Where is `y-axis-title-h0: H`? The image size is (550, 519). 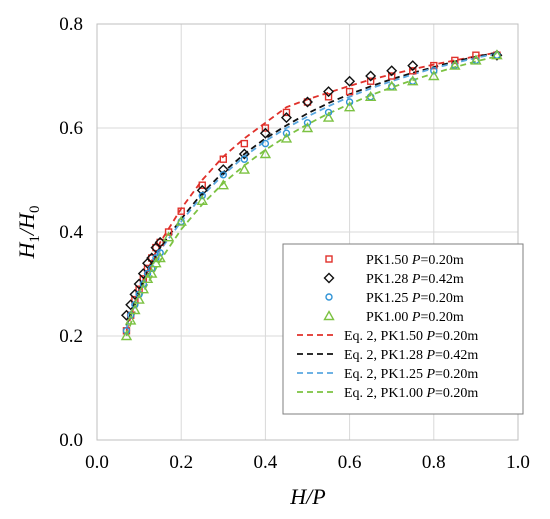 y-axis-title-h0: H is located at coordinates (26, 221).